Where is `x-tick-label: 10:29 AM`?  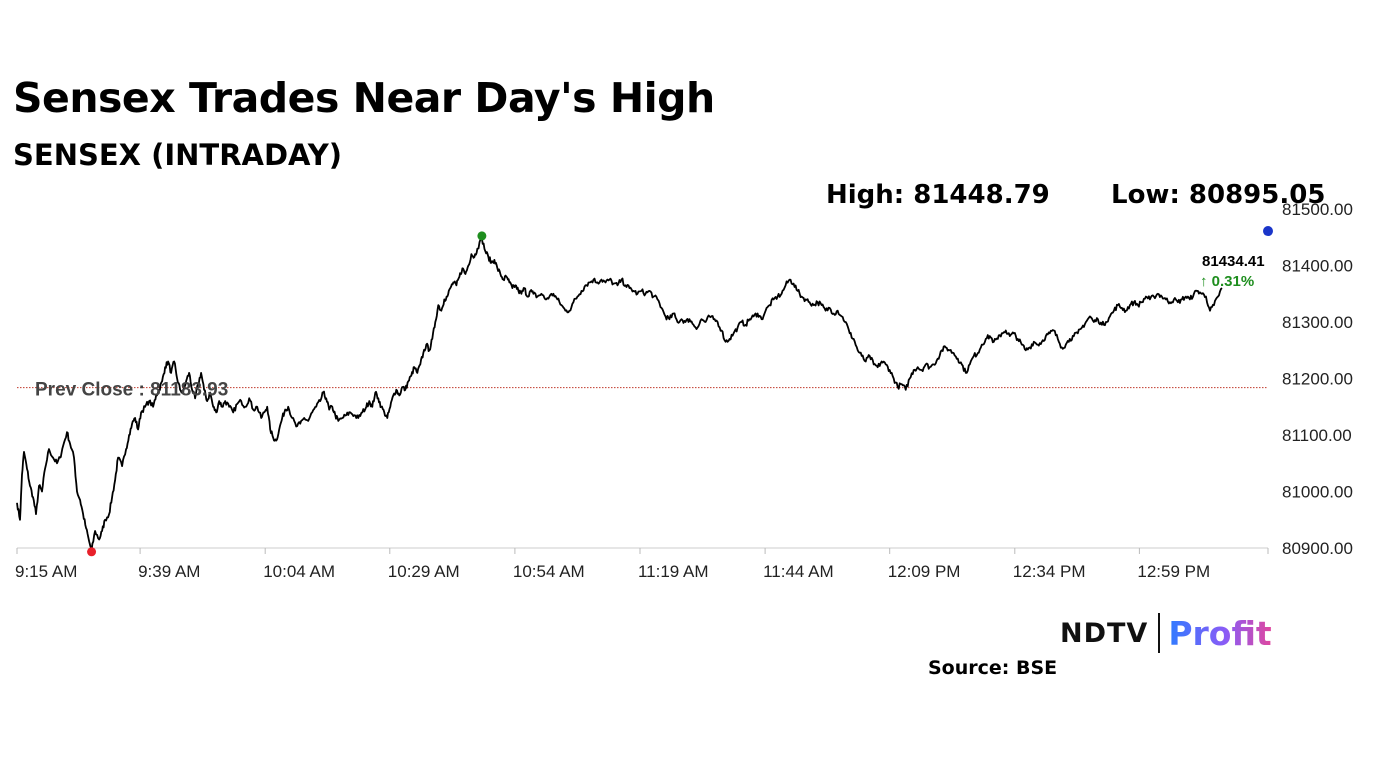 x-tick-label: 10:29 AM is located at coordinates (424, 571).